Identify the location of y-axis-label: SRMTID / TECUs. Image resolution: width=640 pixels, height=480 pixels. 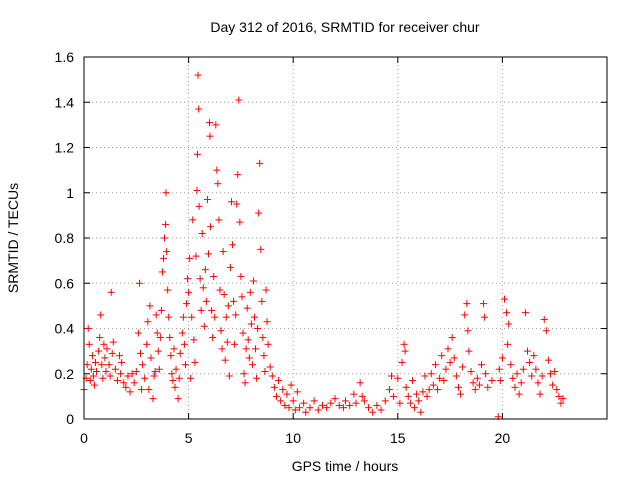
(13, 238).